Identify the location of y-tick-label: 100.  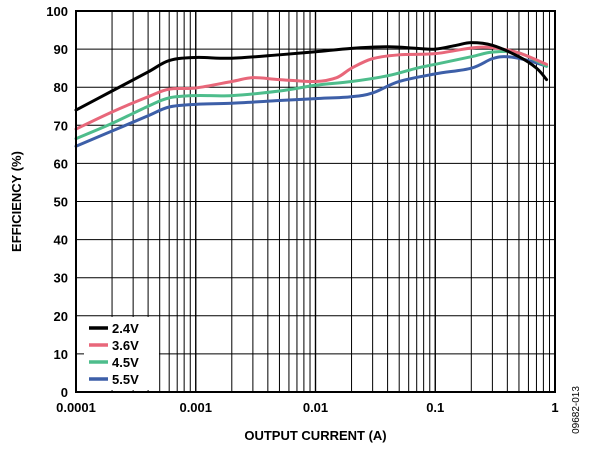
(57, 11).